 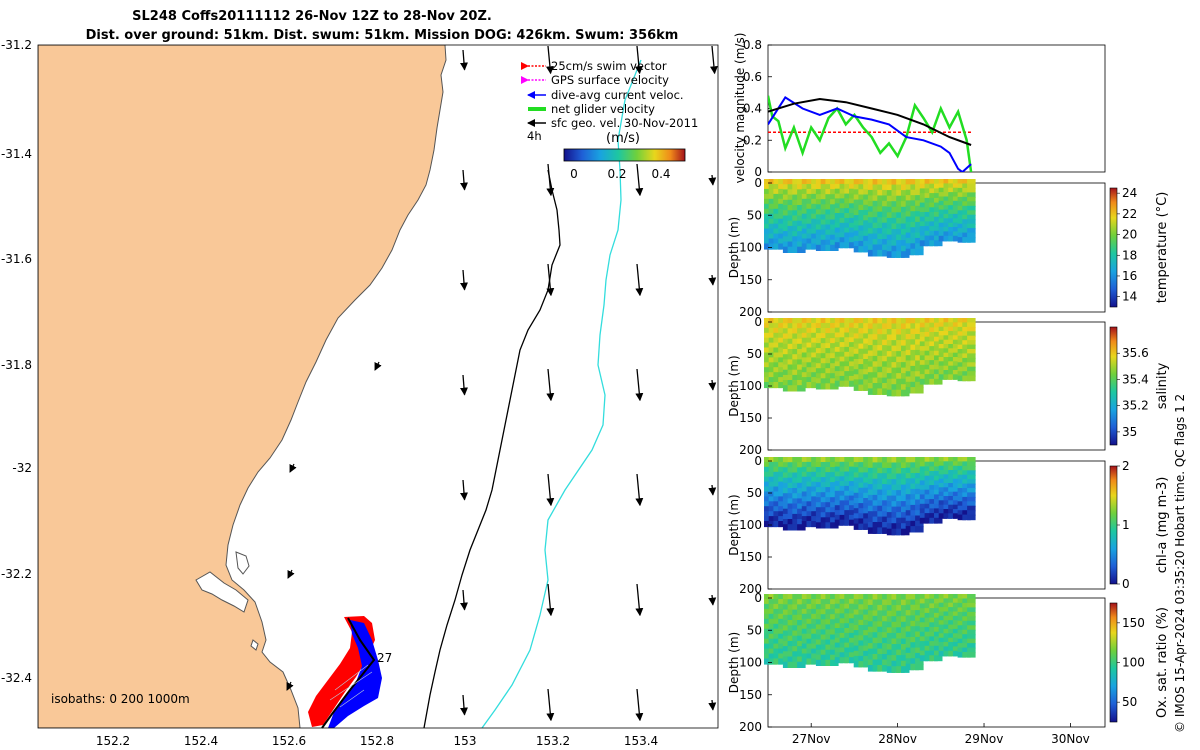 I want to click on velocity-y-tick: 0.8, so click(x=752, y=45).